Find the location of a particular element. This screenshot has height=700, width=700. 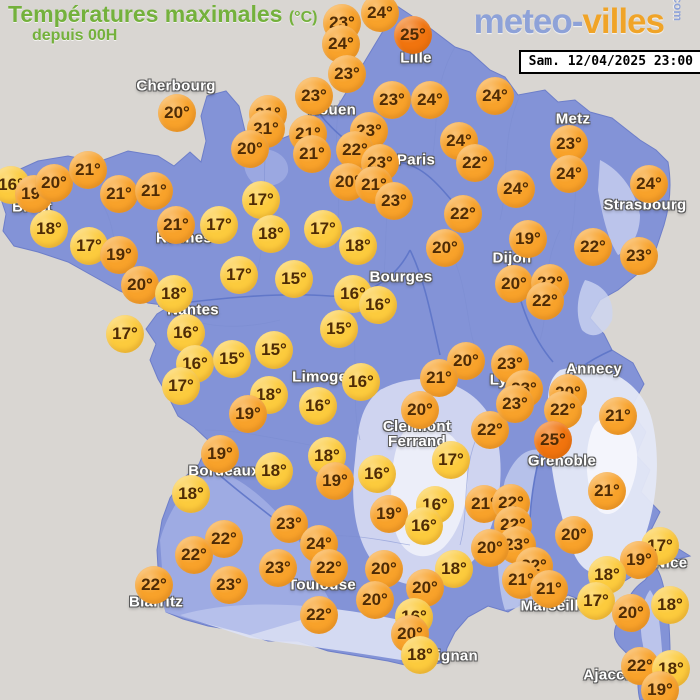

title-block: Températures maximales (°C) depuis 00H is located at coordinates (162, 23).